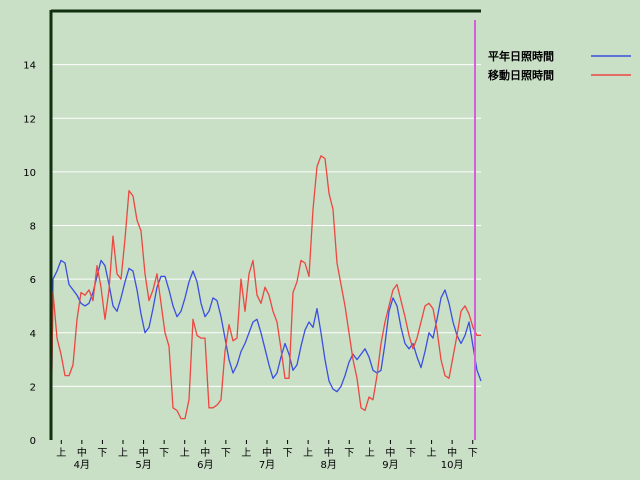 This screenshot has height=480, width=640. What do you see at coordinates (205, 465) in the screenshot?
I see `x-month-label: 6月` at bounding box center [205, 465].